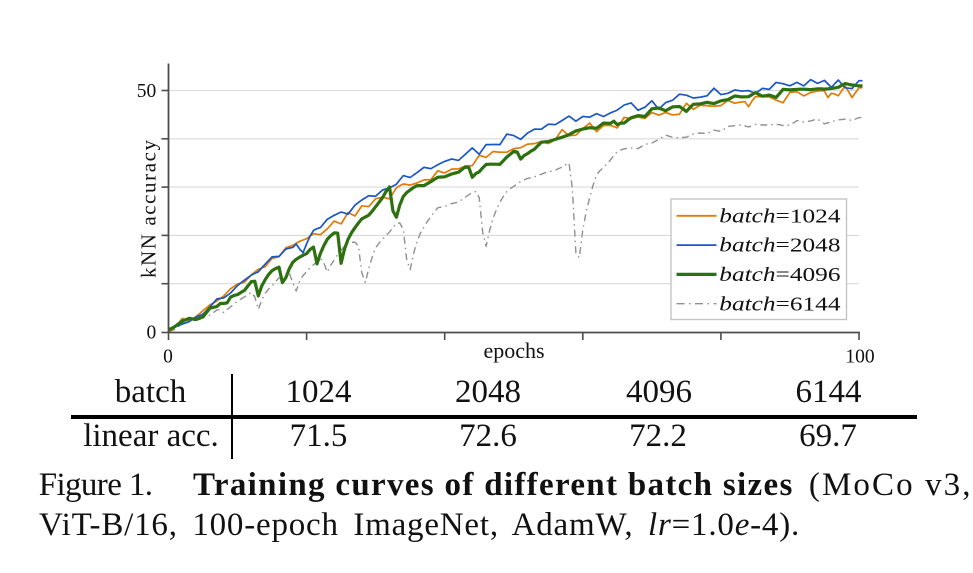 Image resolution: width=973 pixels, height=573 pixels. I want to click on svg-text: epochs, so click(513, 350).